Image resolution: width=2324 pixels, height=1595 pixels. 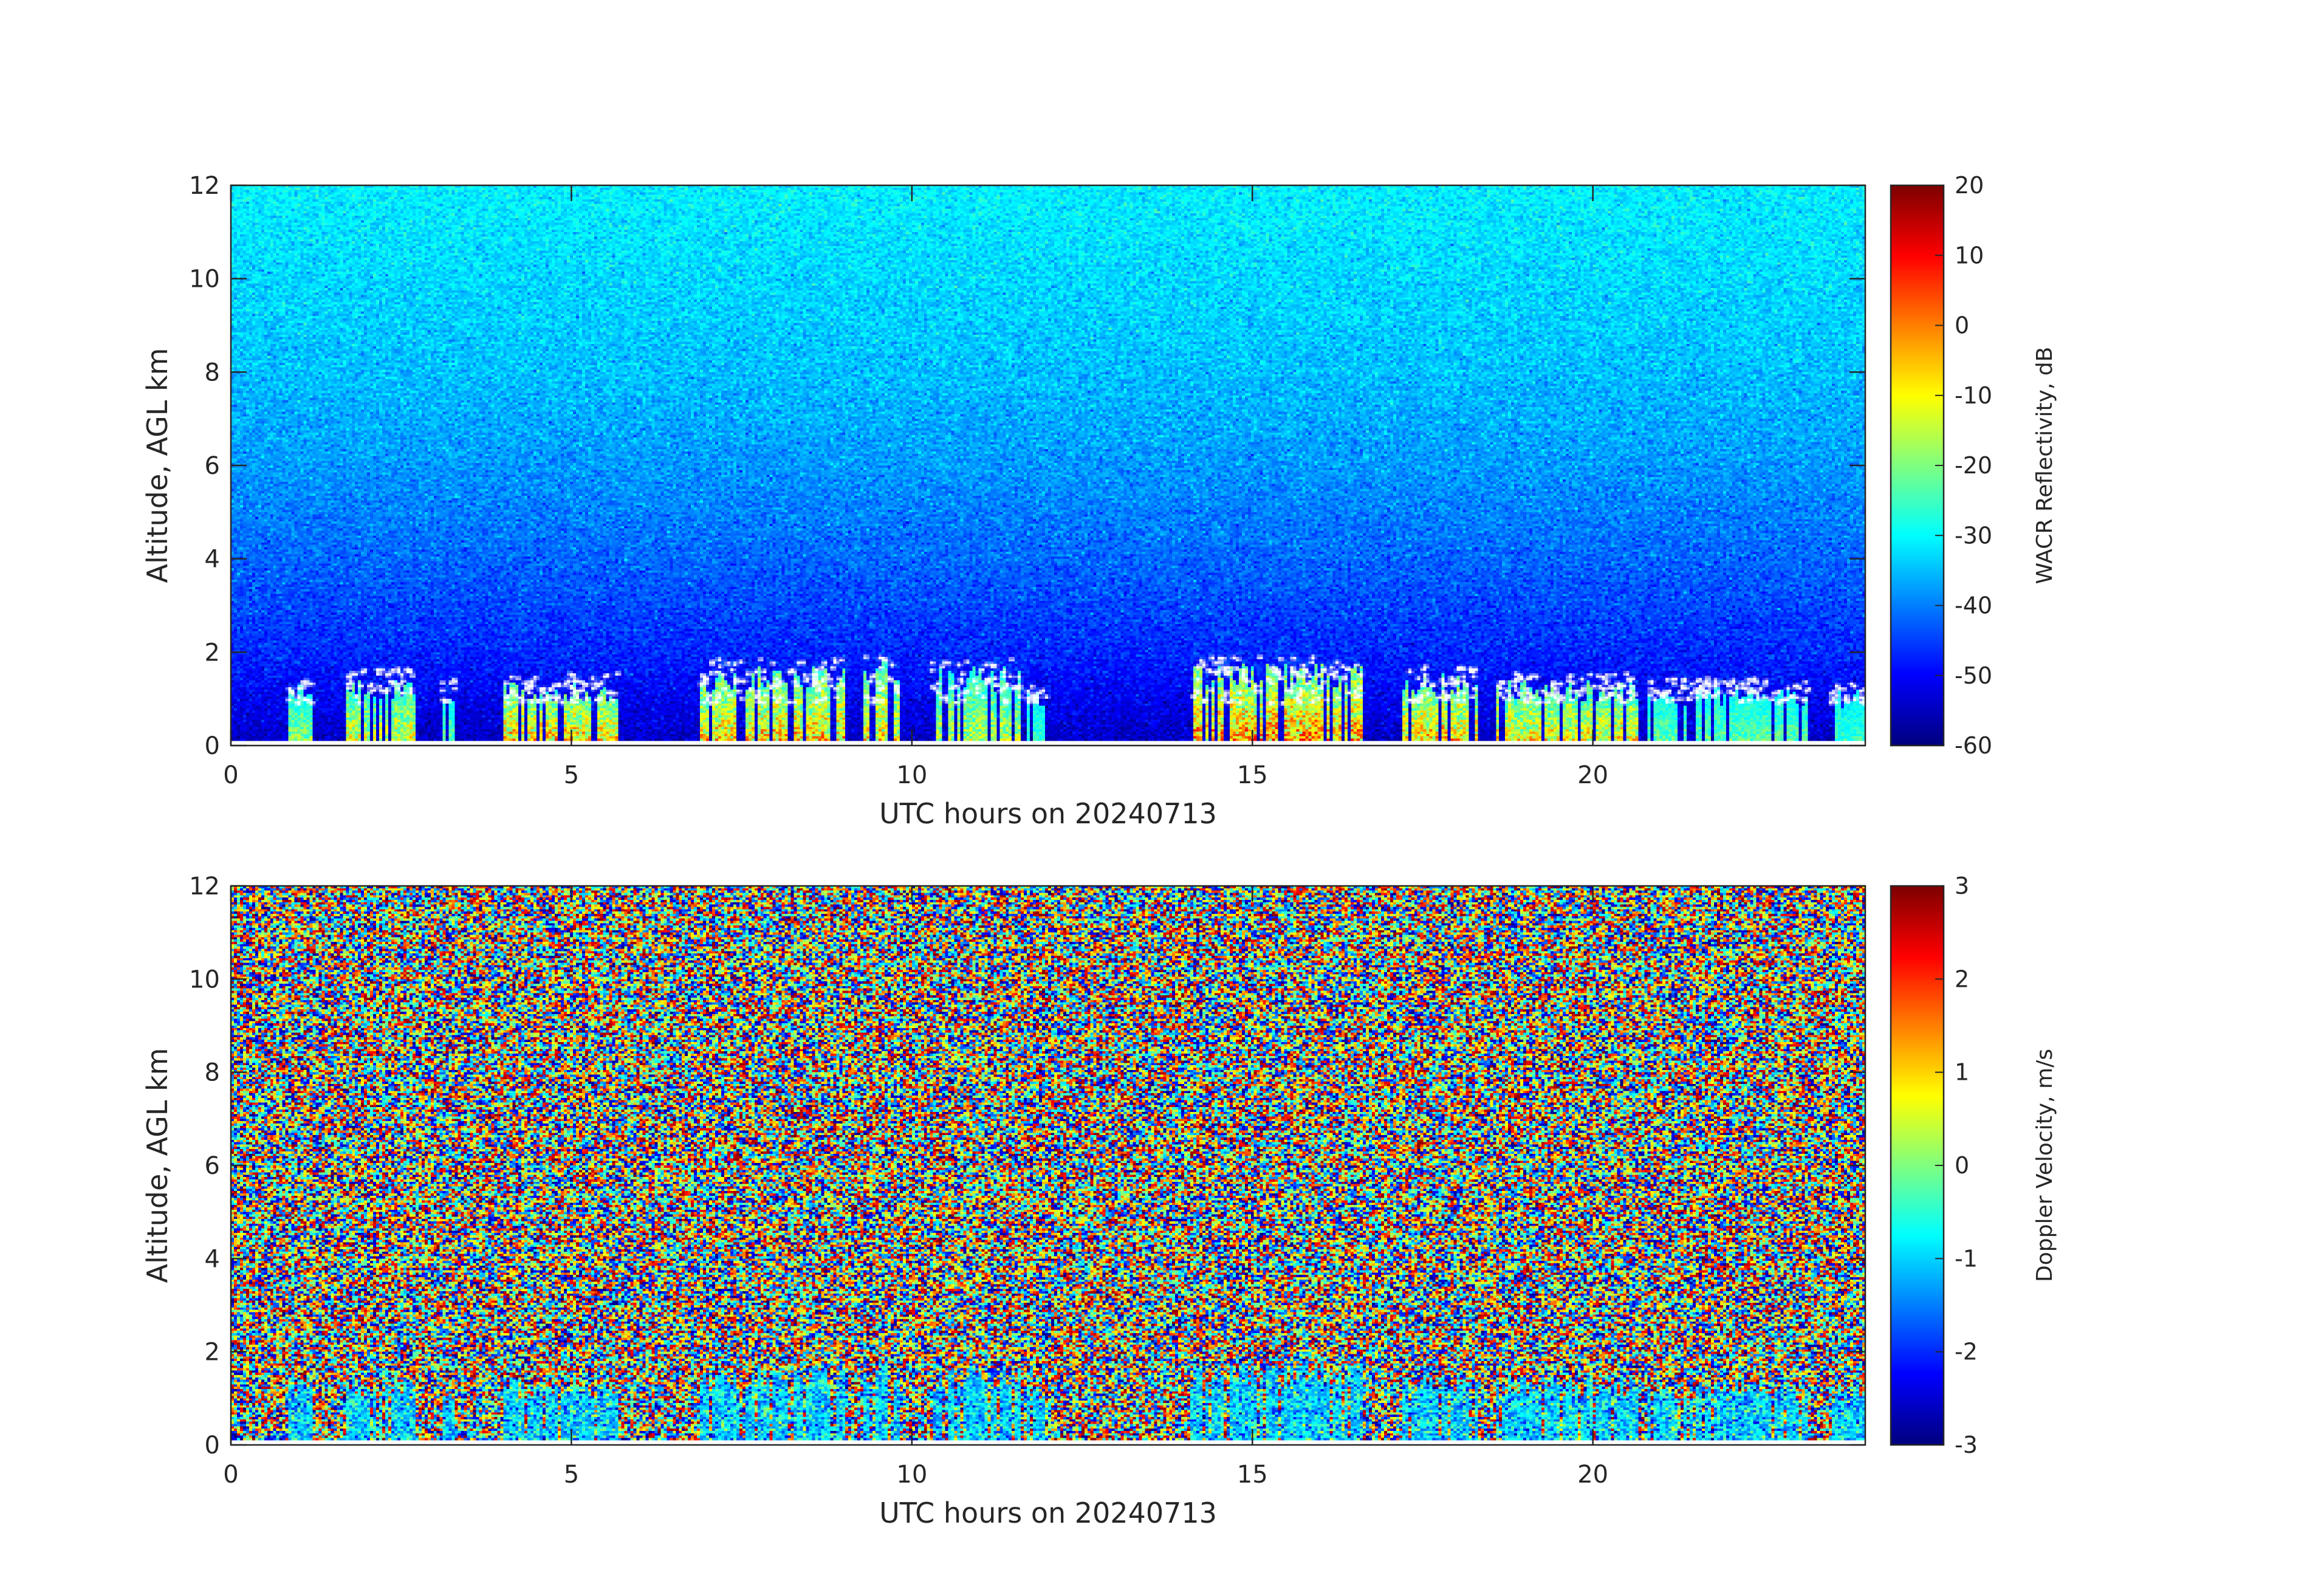 I want to click on reflectivity-colorbar-tick-label: 20, so click(x=1970, y=185).